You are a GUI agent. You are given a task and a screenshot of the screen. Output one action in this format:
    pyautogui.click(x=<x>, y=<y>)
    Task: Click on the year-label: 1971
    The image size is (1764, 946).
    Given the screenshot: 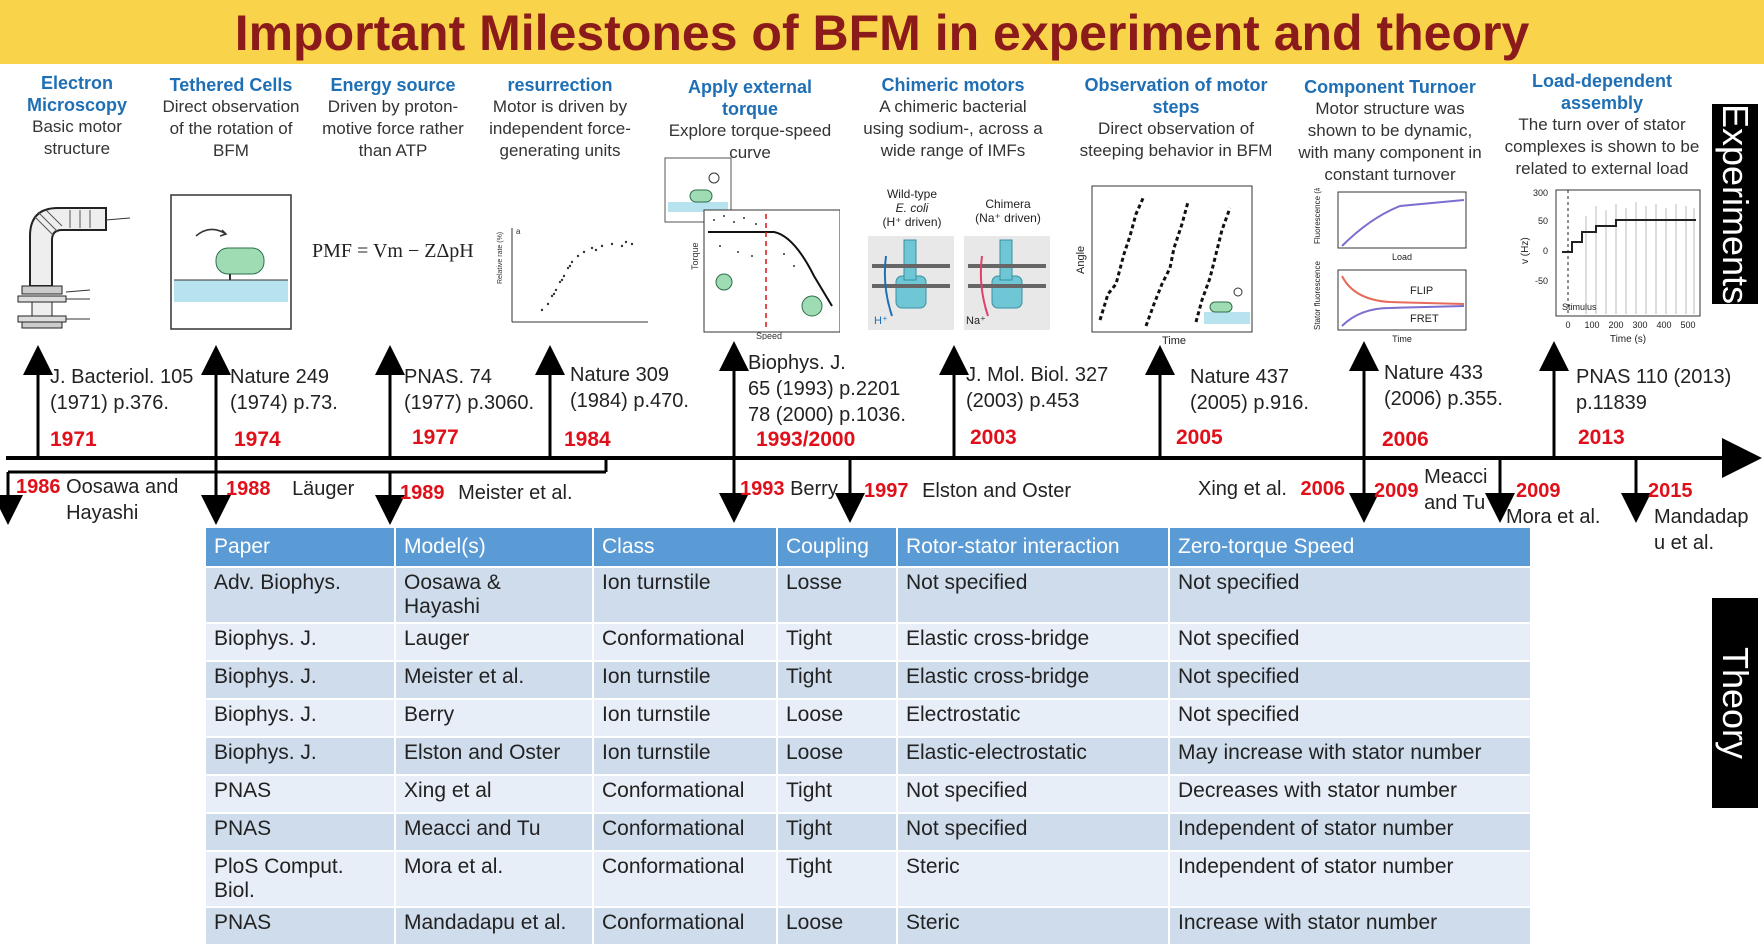 What is the action you would take?
    pyautogui.click(x=73, y=439)
    